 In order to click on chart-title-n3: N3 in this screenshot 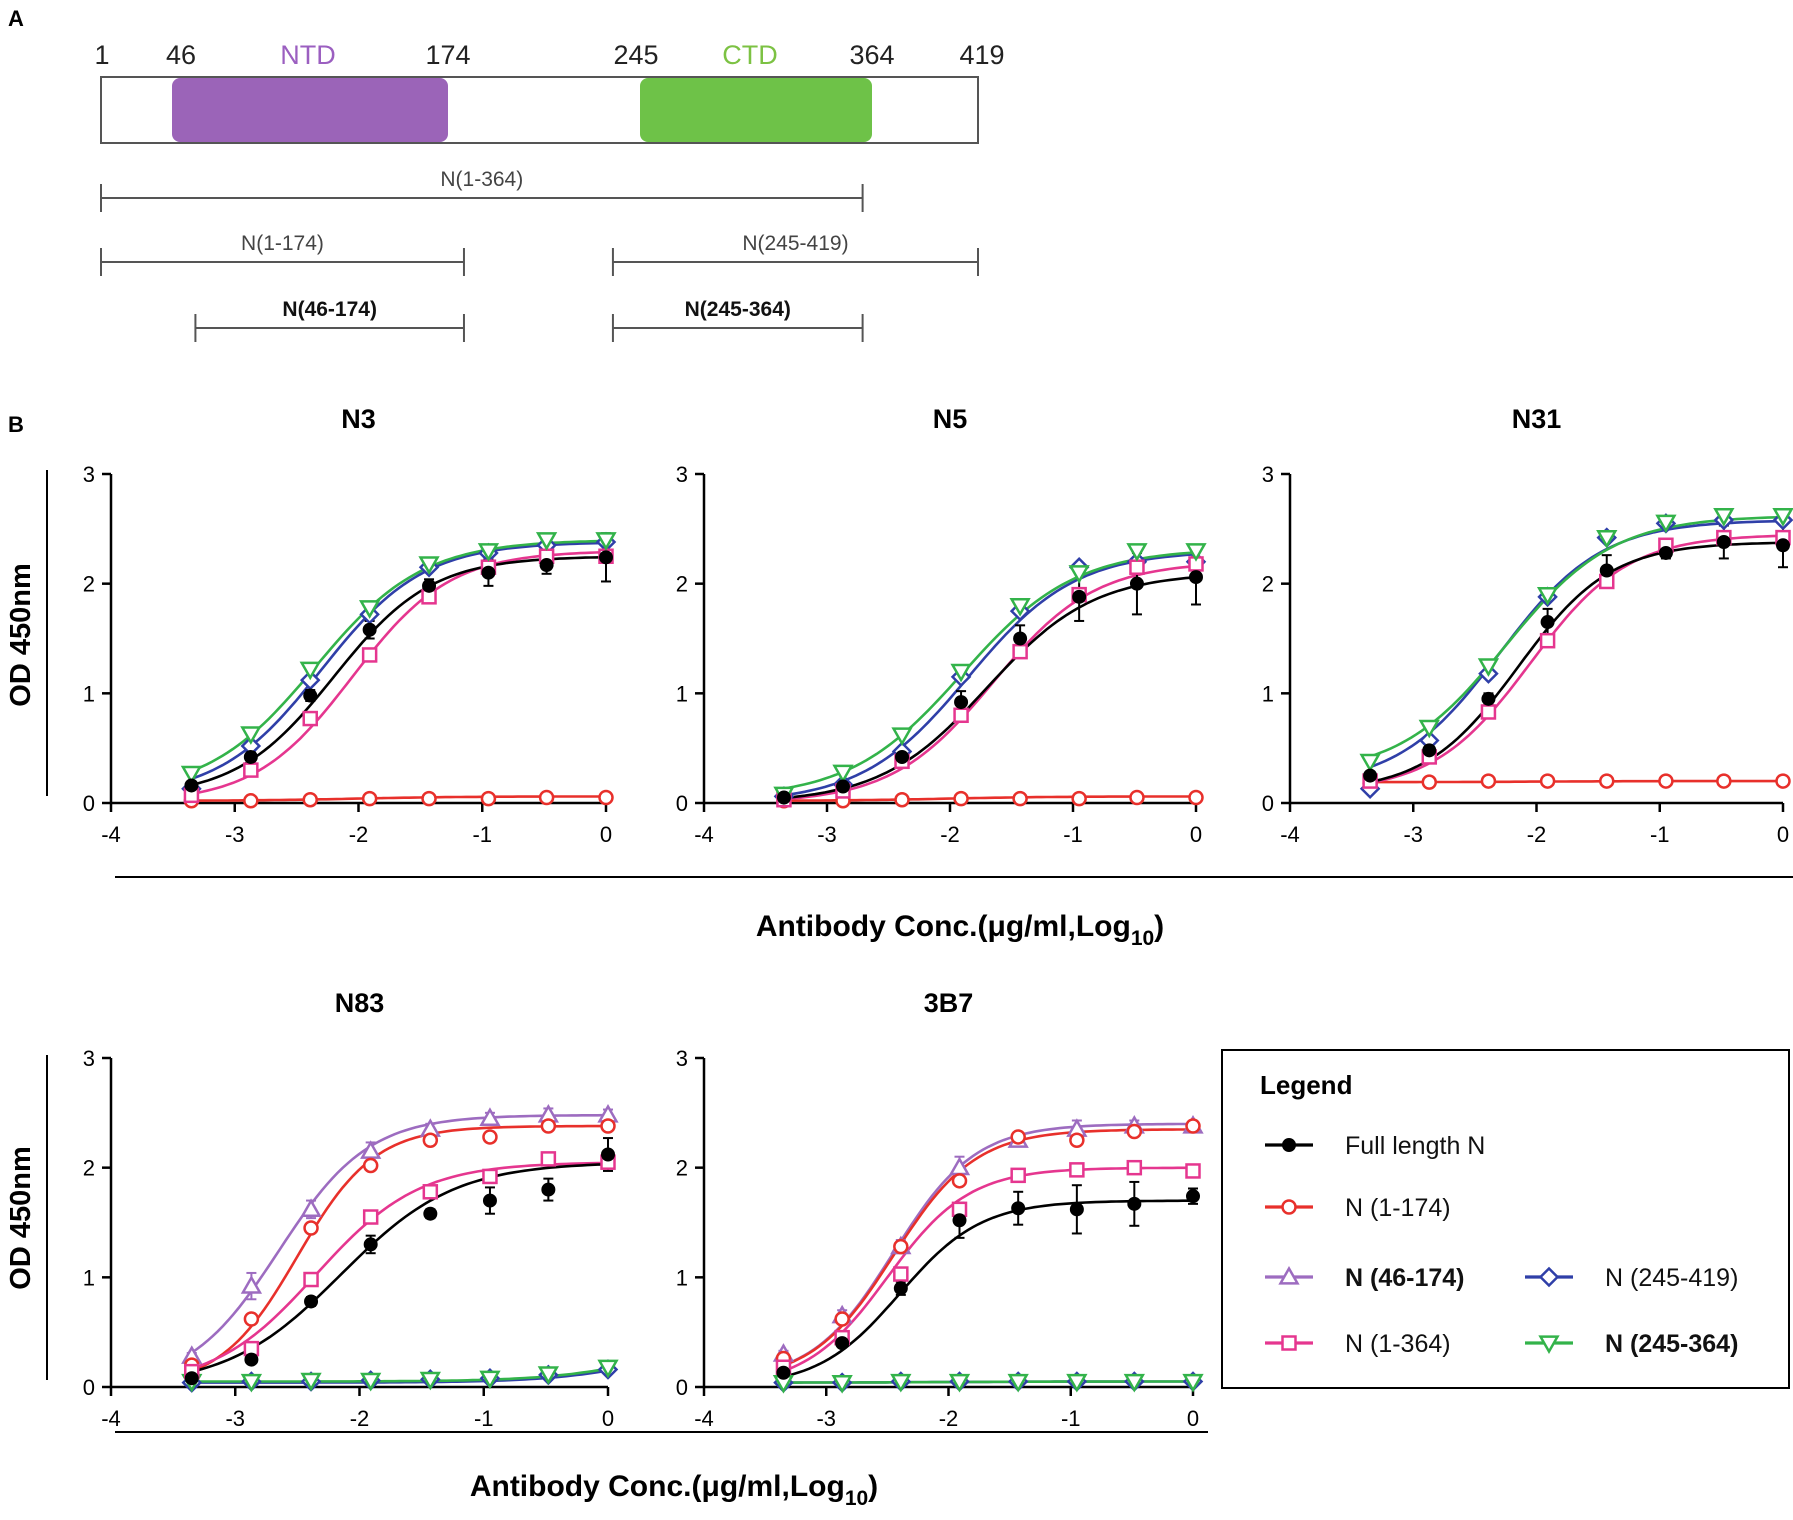, I will do `click(358, 419)`.